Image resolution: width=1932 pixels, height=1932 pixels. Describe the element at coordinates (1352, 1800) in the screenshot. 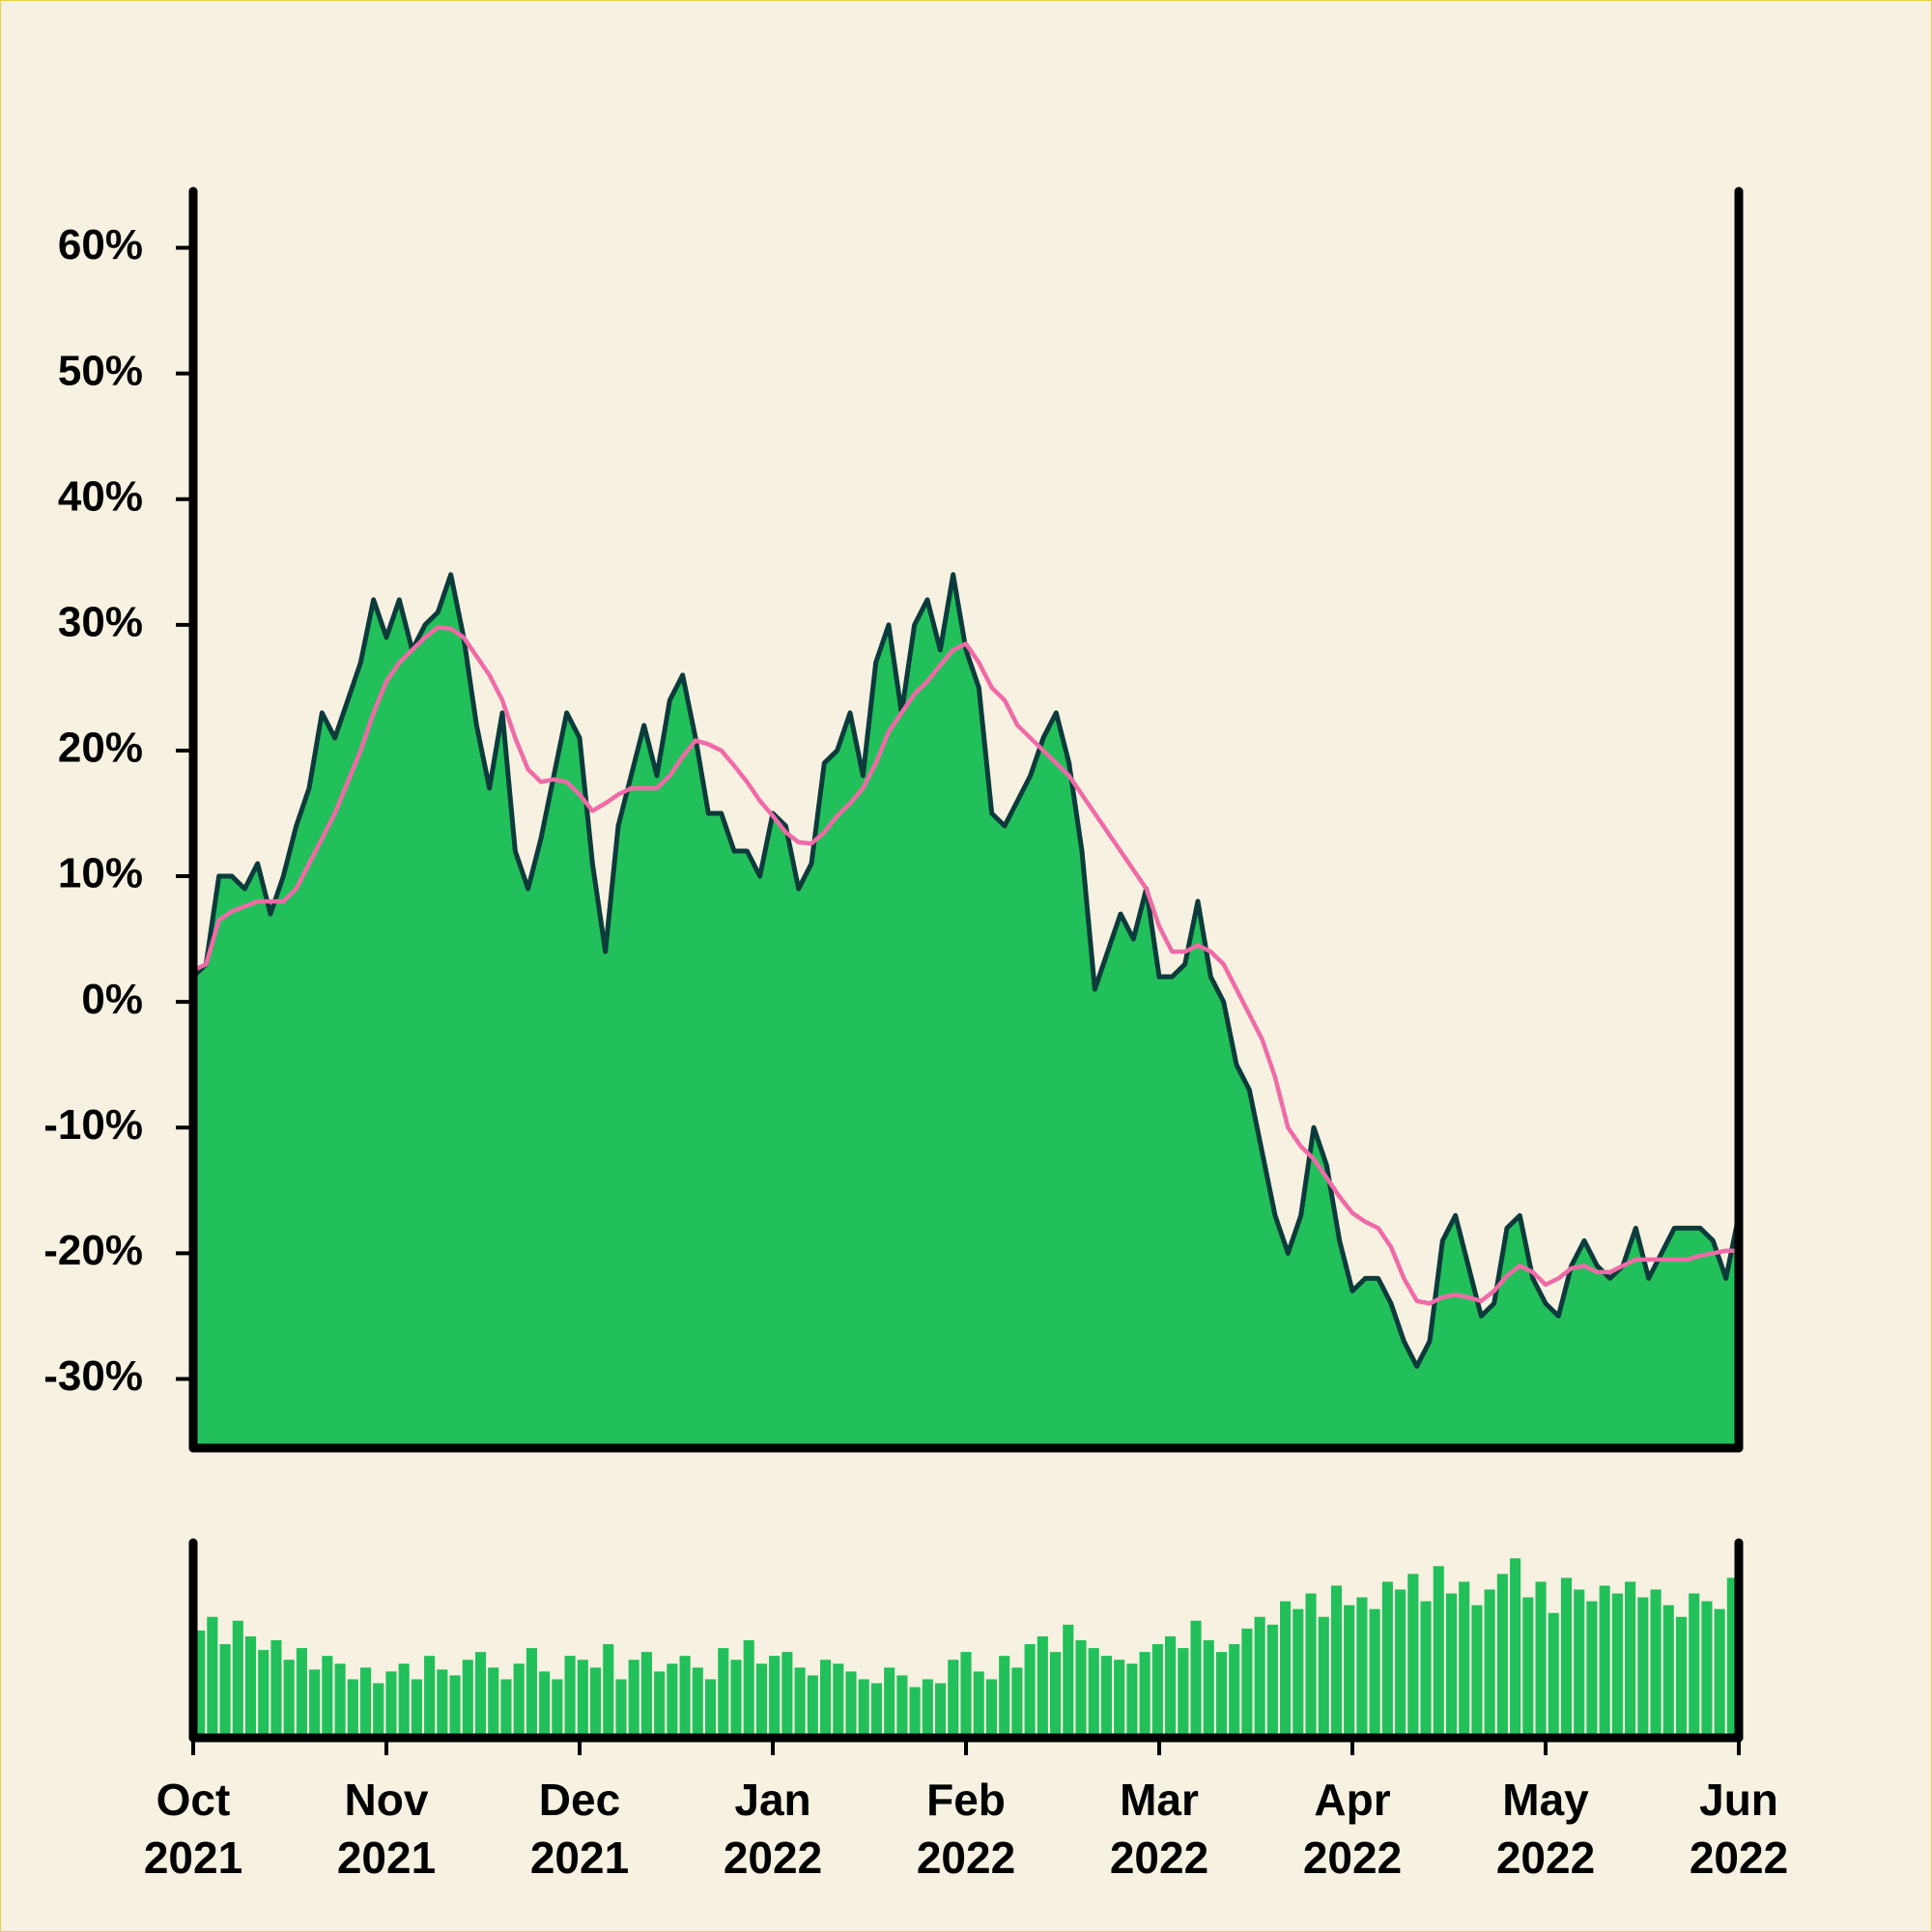

I see `x-tick-label: Apr` at that location.